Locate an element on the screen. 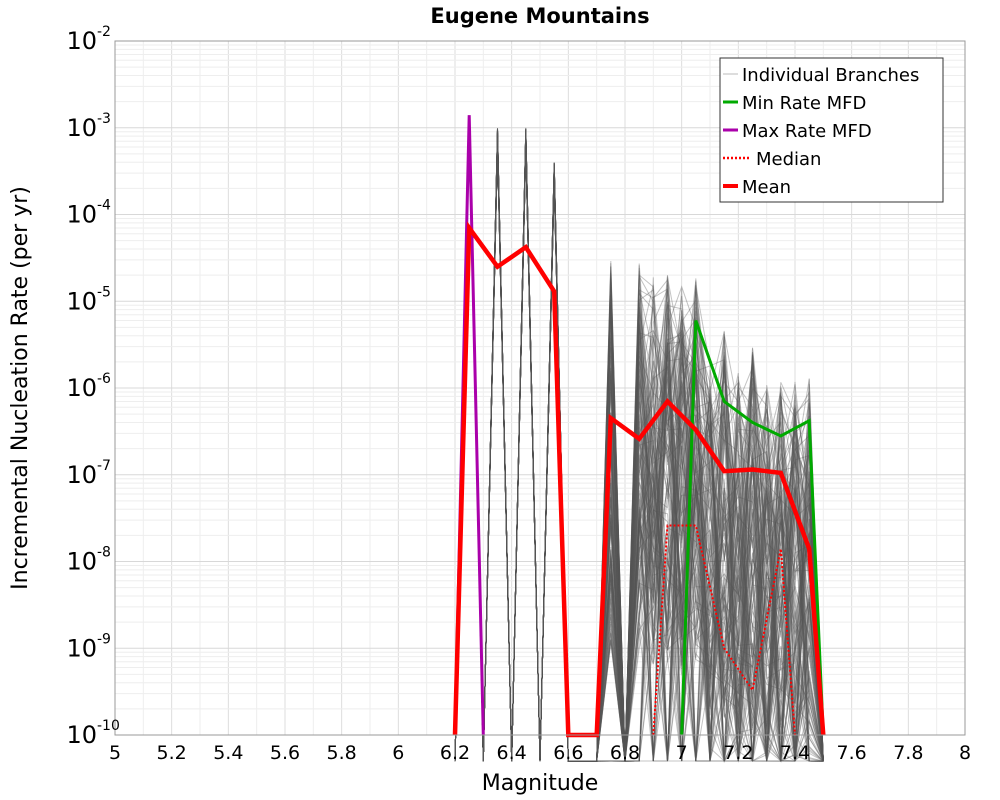 The image size is (1000, 800). y-tick-label: 10 -9 is located at coordinates (88, 646).